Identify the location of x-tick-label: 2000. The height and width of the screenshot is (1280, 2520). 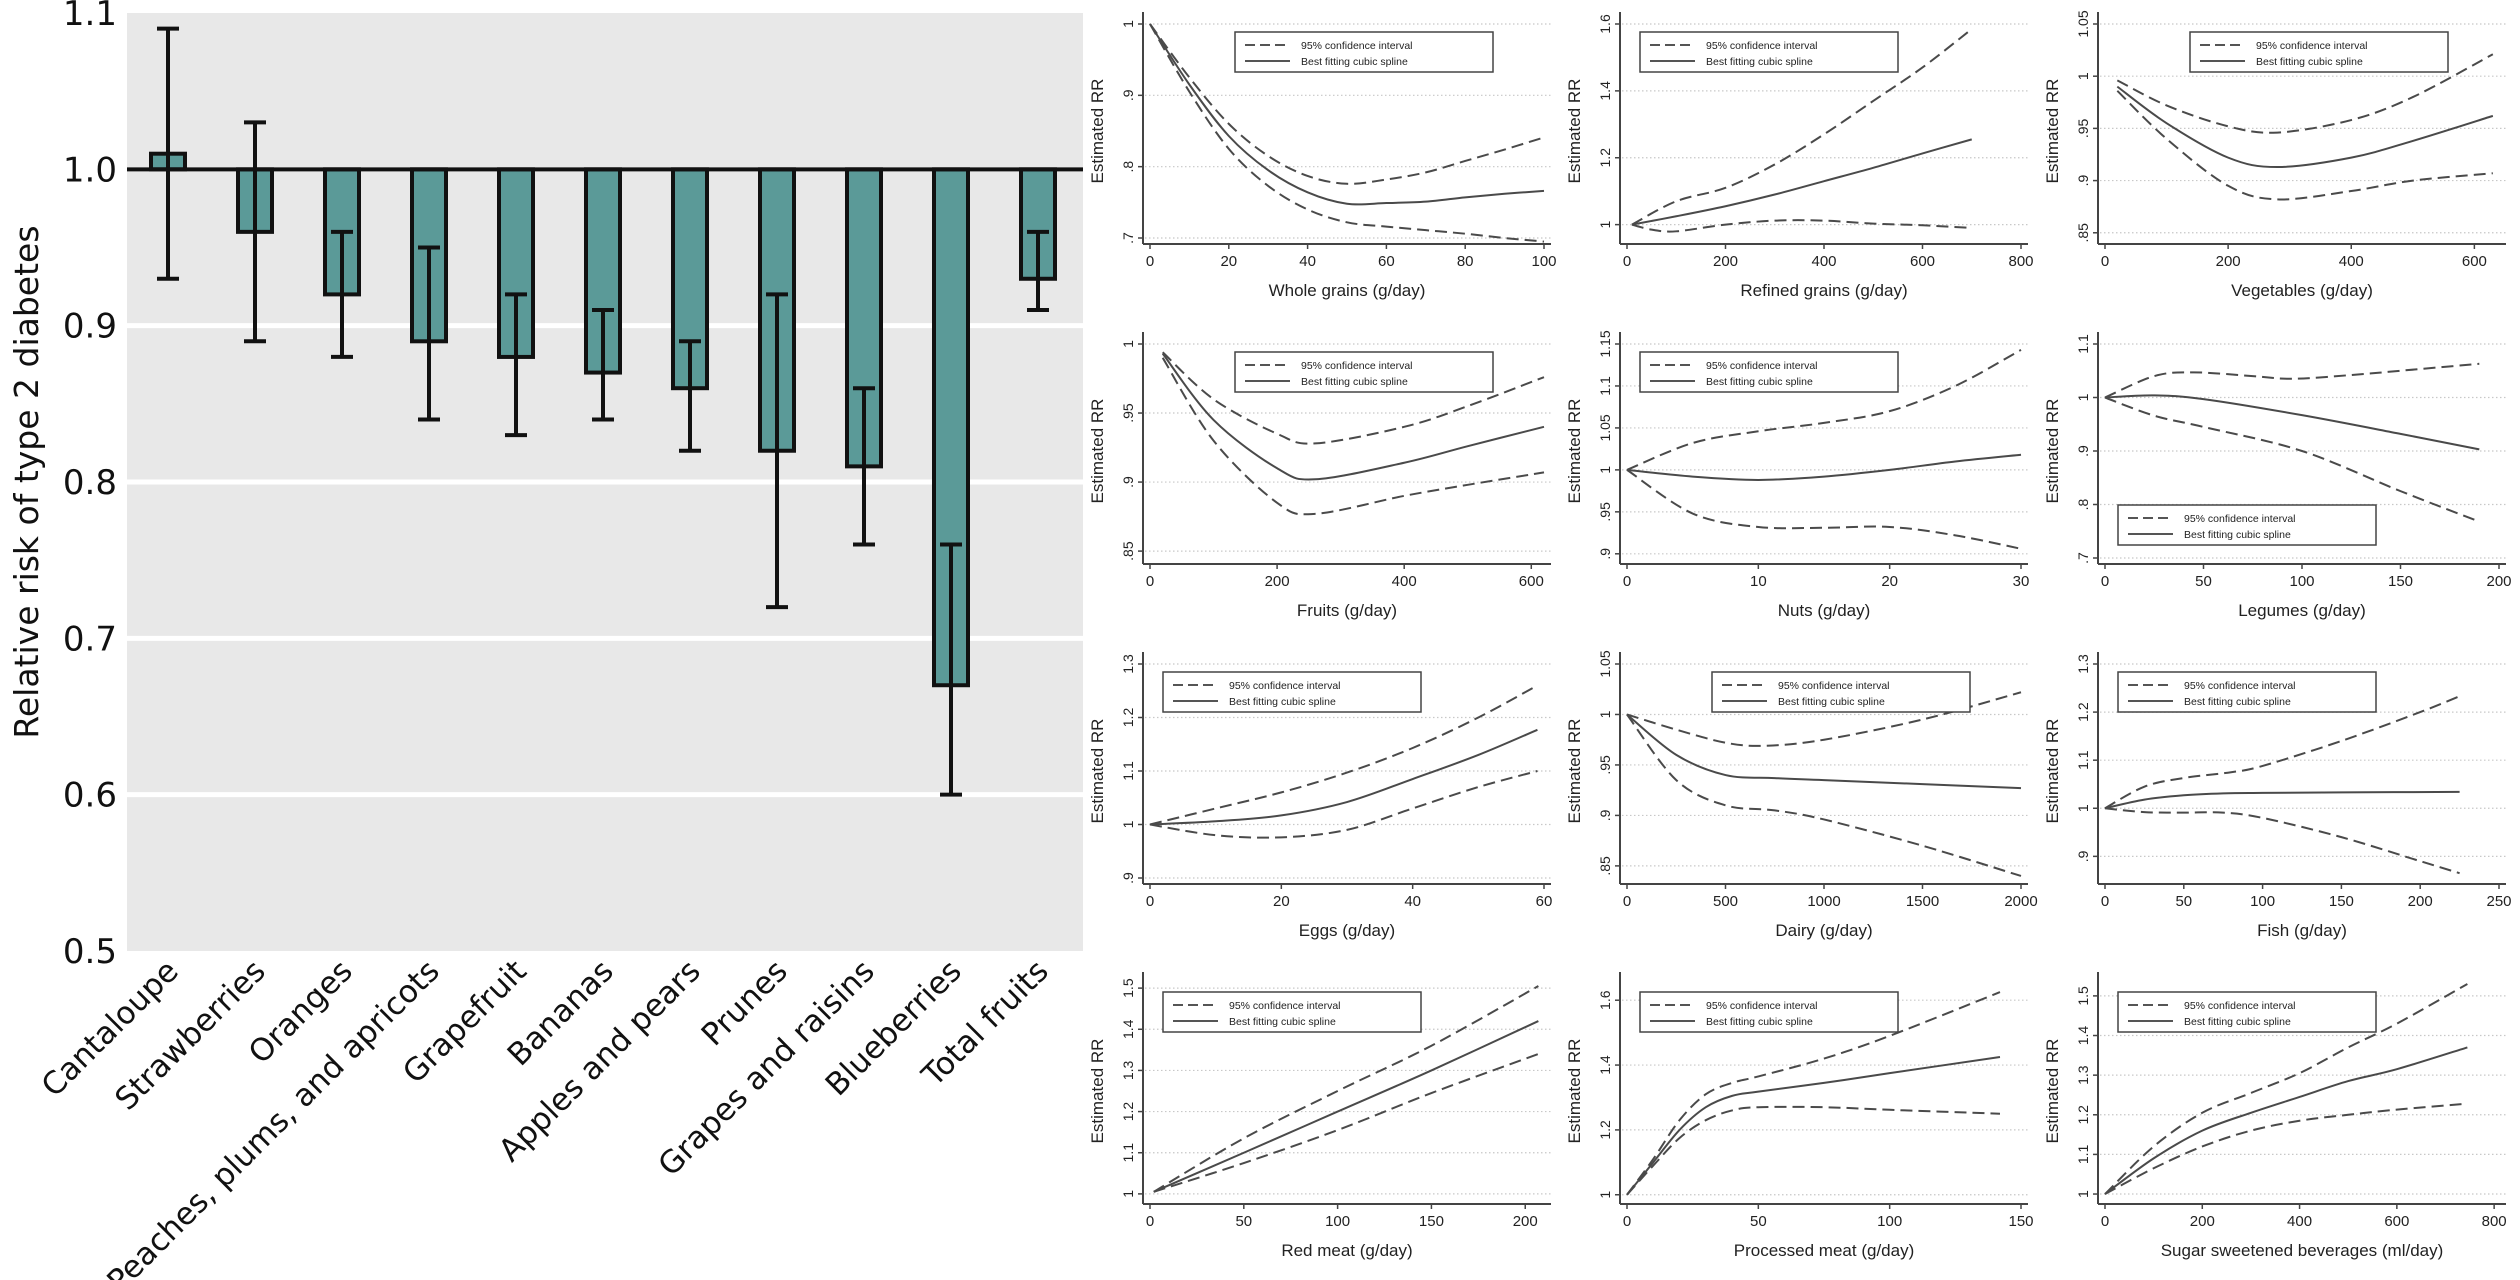
(2020, 901).